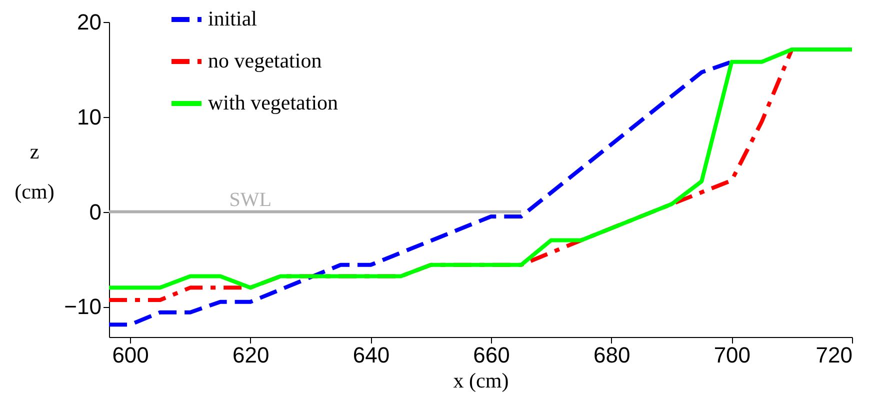 The image size is (876, 409). What do you see at coordinates (732, 355) in the screenshot?
I see `x-tick-label: 700` at bounding box center [732, 355].